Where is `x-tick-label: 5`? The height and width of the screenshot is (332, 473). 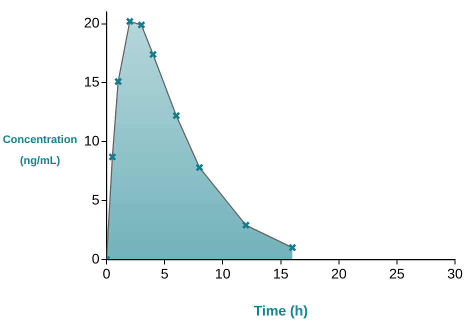
x-tick-label: 5 is located at coordinates (164, 274).